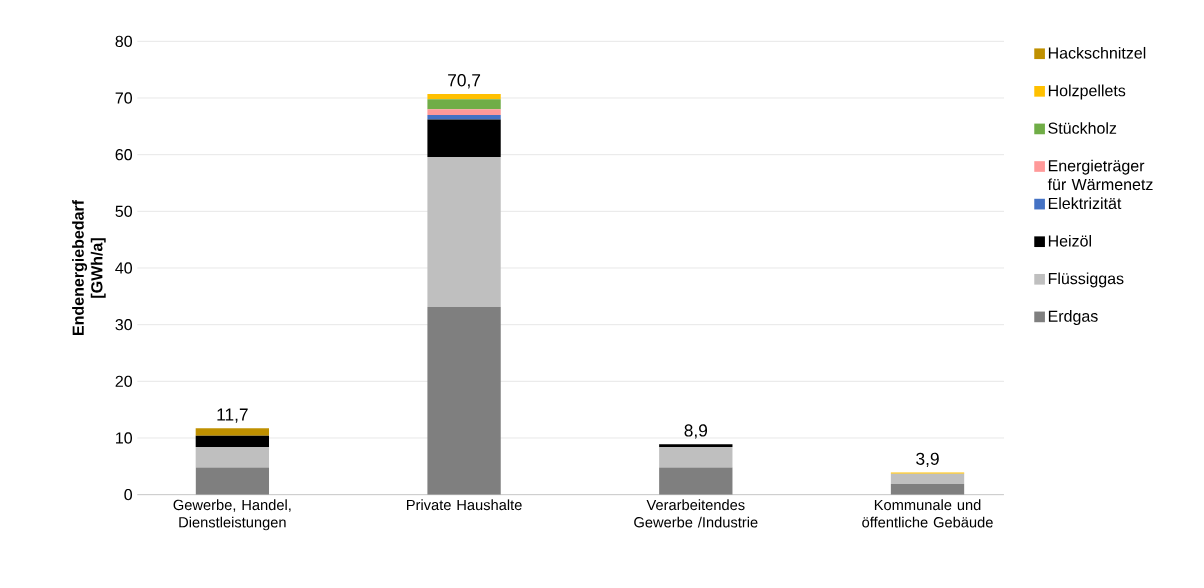 The width and height of the screenshot is (1204, 588). Describe the element at coordinates (1073, 318) in the screenshot. I see `legend-label: Erdgas` at that location.